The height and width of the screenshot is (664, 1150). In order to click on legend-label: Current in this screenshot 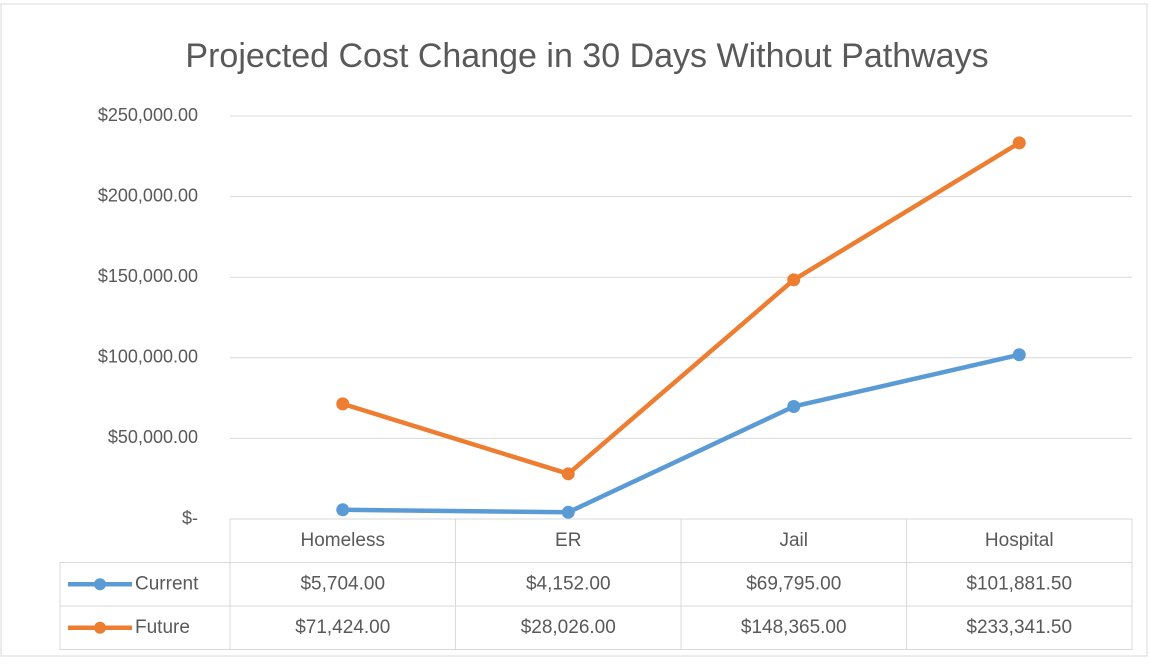, I will do `click(167, 583)`.